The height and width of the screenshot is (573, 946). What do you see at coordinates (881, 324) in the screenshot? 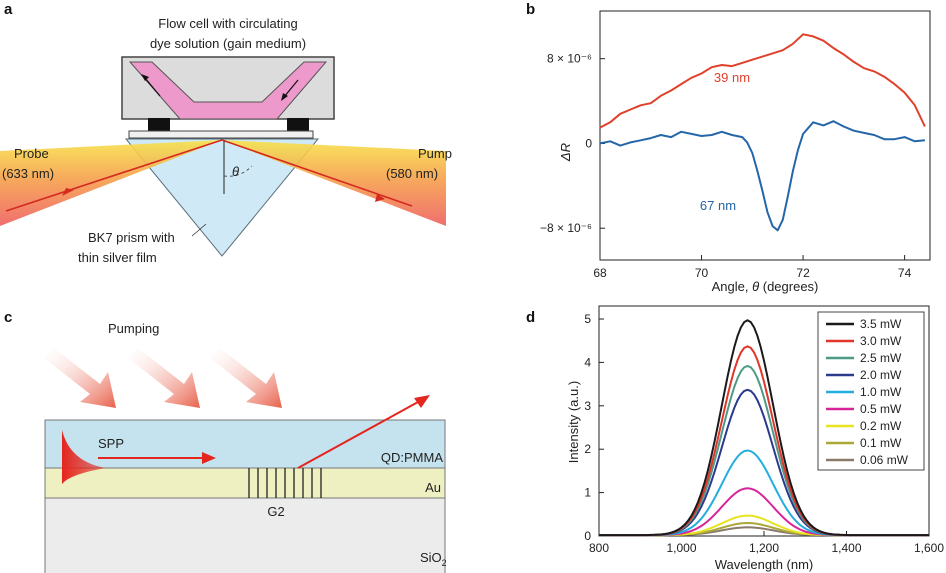
I see `panel-d-legend-label: 3.5 mW` at bounding box center [881, 324].